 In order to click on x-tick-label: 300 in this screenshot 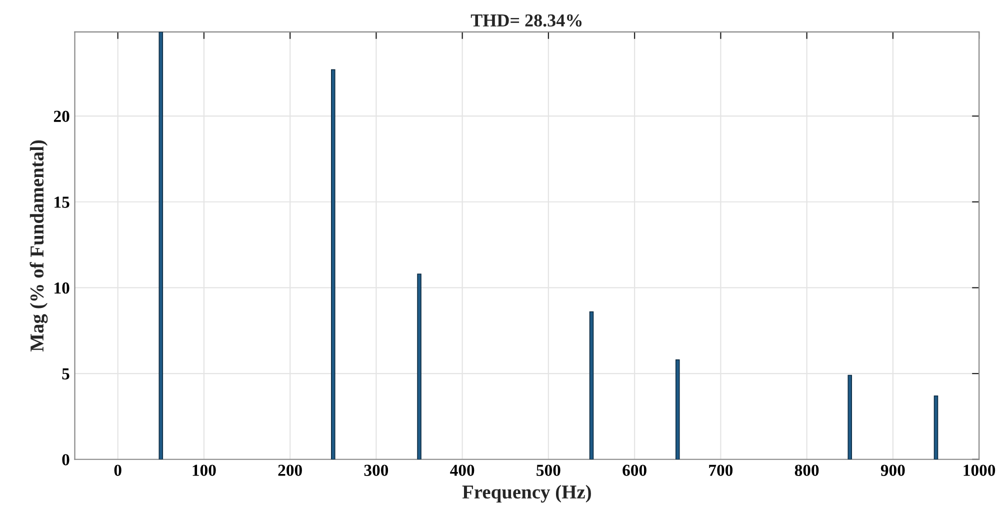, I will do `click(376, 470)`.